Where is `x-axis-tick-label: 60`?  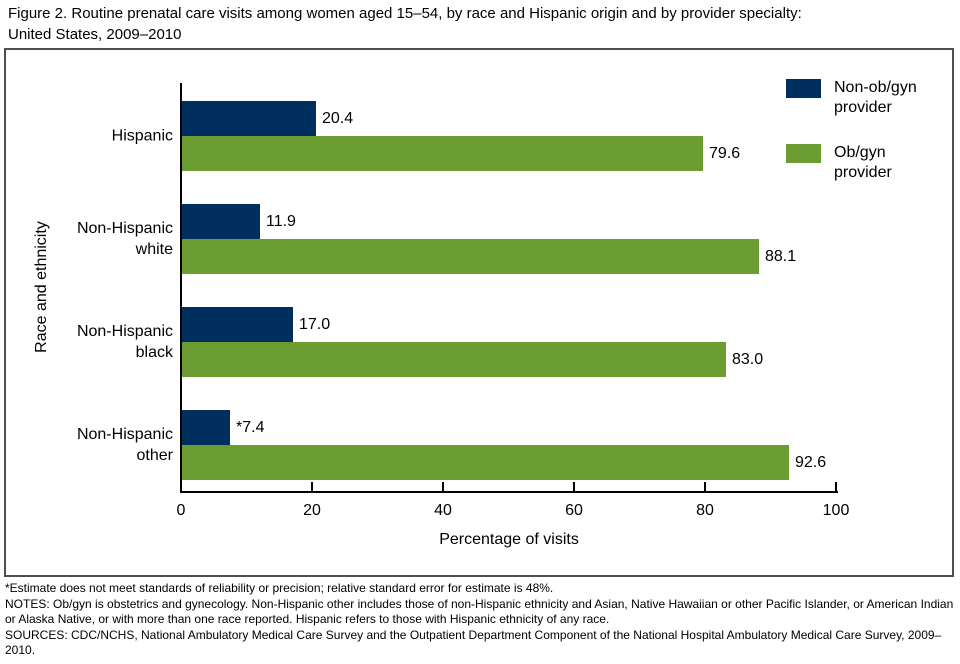 x-axis-tick-label: 60 is located at coordinates (574, 510).